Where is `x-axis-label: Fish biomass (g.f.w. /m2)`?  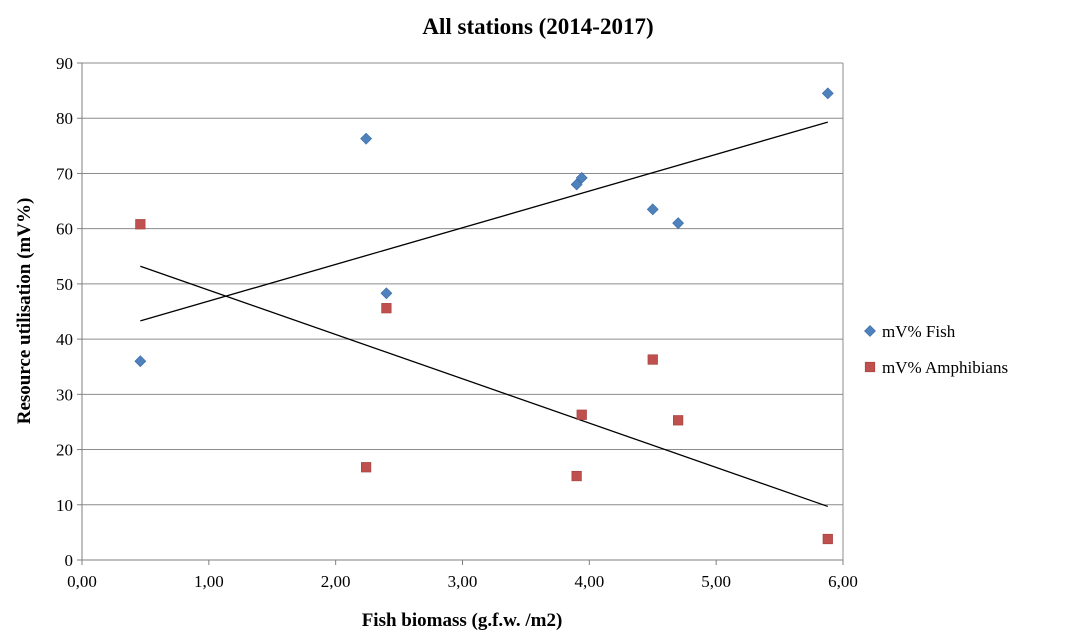 x-axis-label: Fish biomass (g.f.w. /m2) is located at coordinates (462, 620).